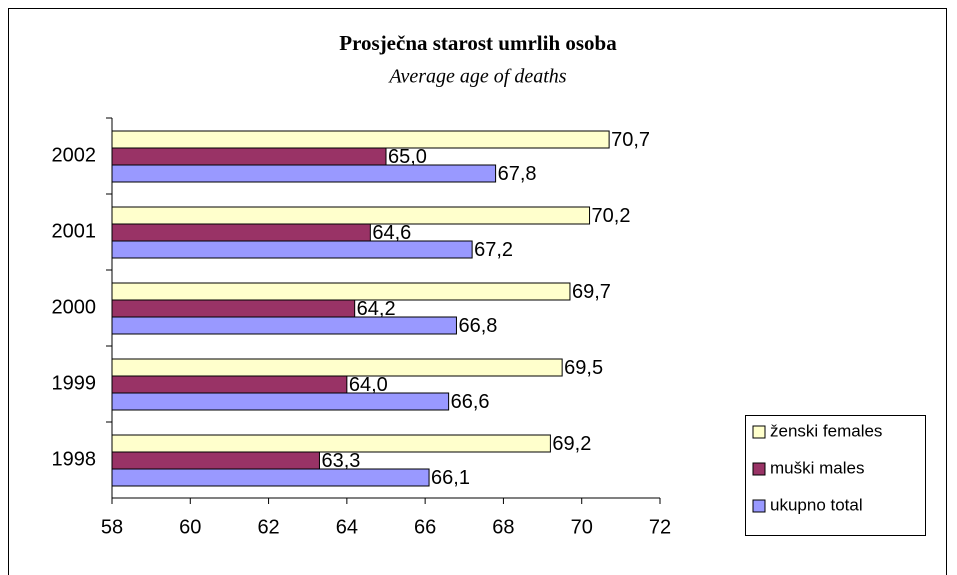 The image size is (957, 575). I want to click on value-label: 70,7, so click(630, 140).